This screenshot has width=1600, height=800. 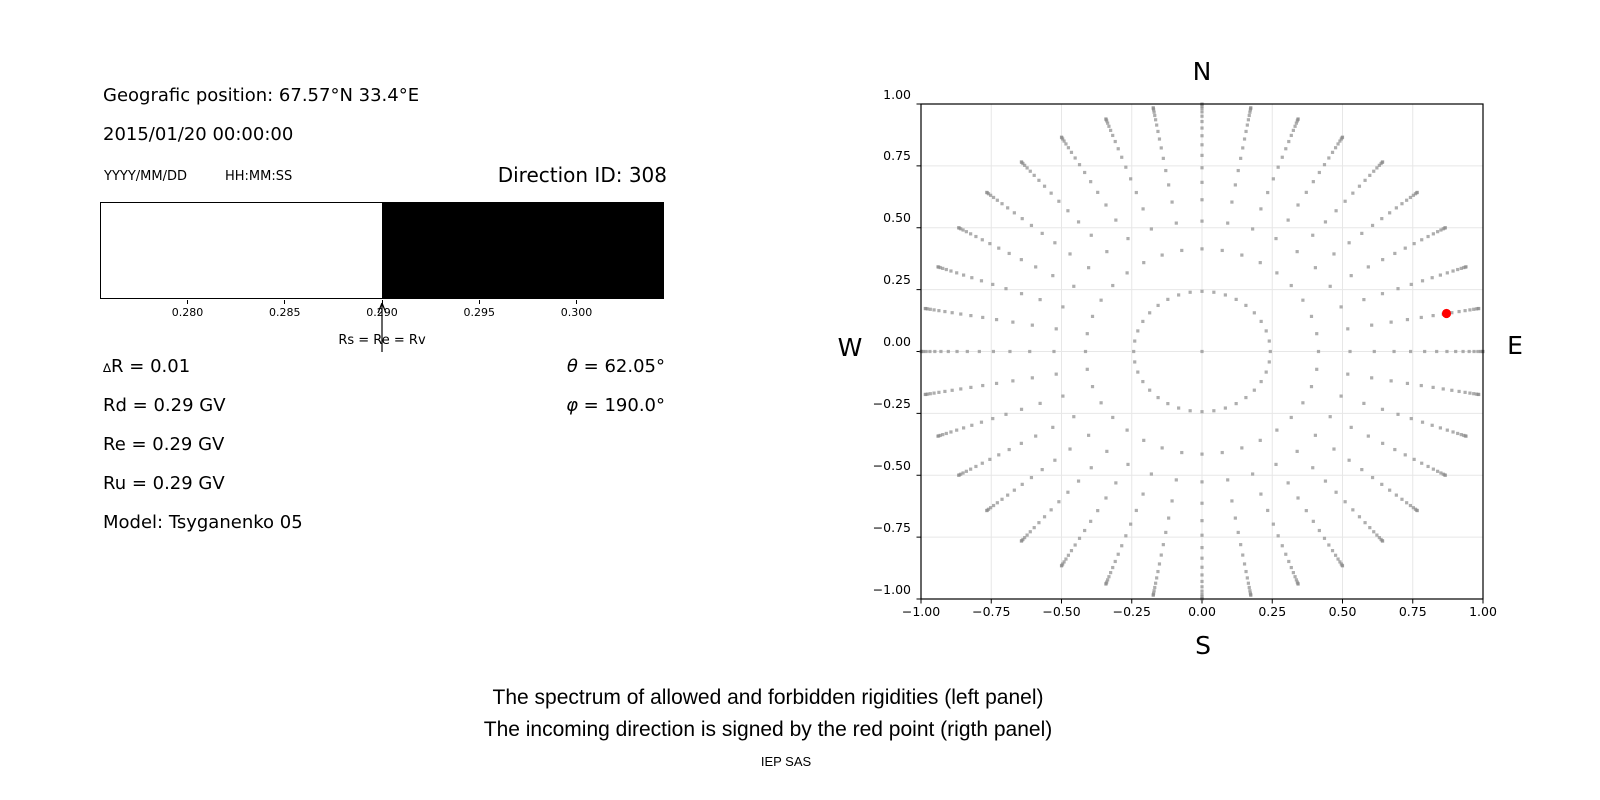 What do you see at coordinates (897, 341) in the screenshot?
I see `y-tick-label: 0.00` at bounding box center [897, 341].